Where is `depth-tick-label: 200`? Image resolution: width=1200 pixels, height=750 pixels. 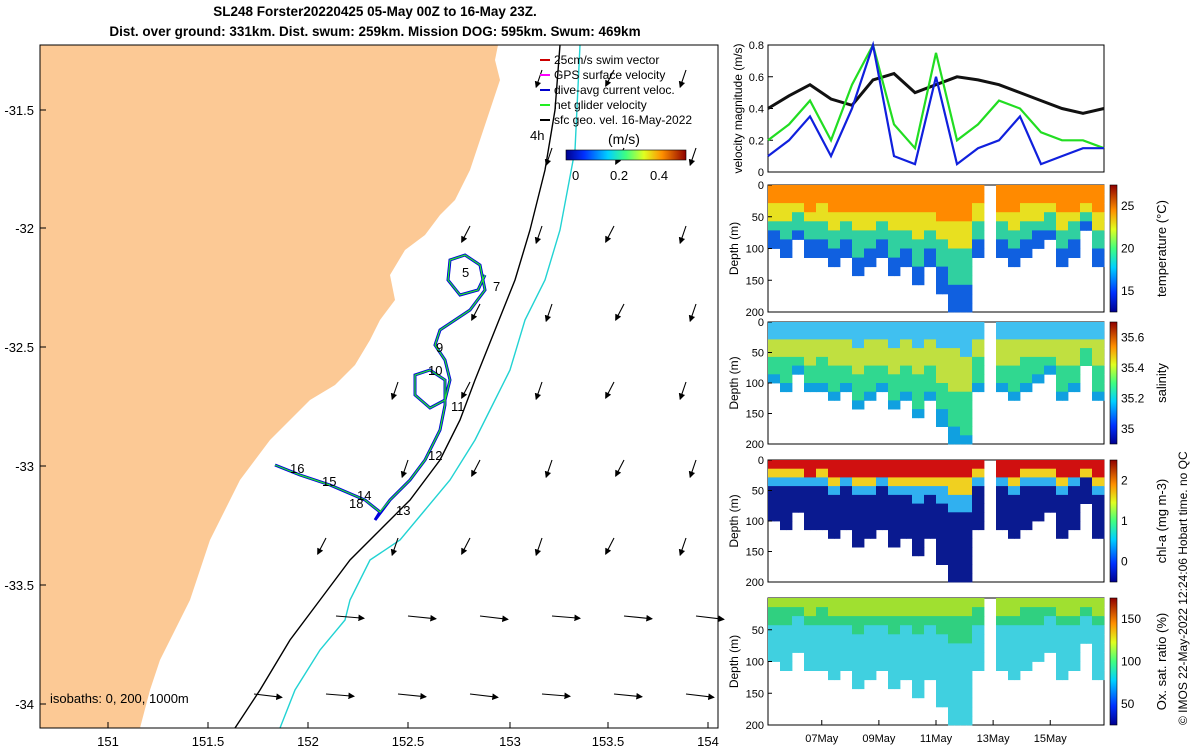 depth-tick-label: 200 is located at coordinates (755, 726).